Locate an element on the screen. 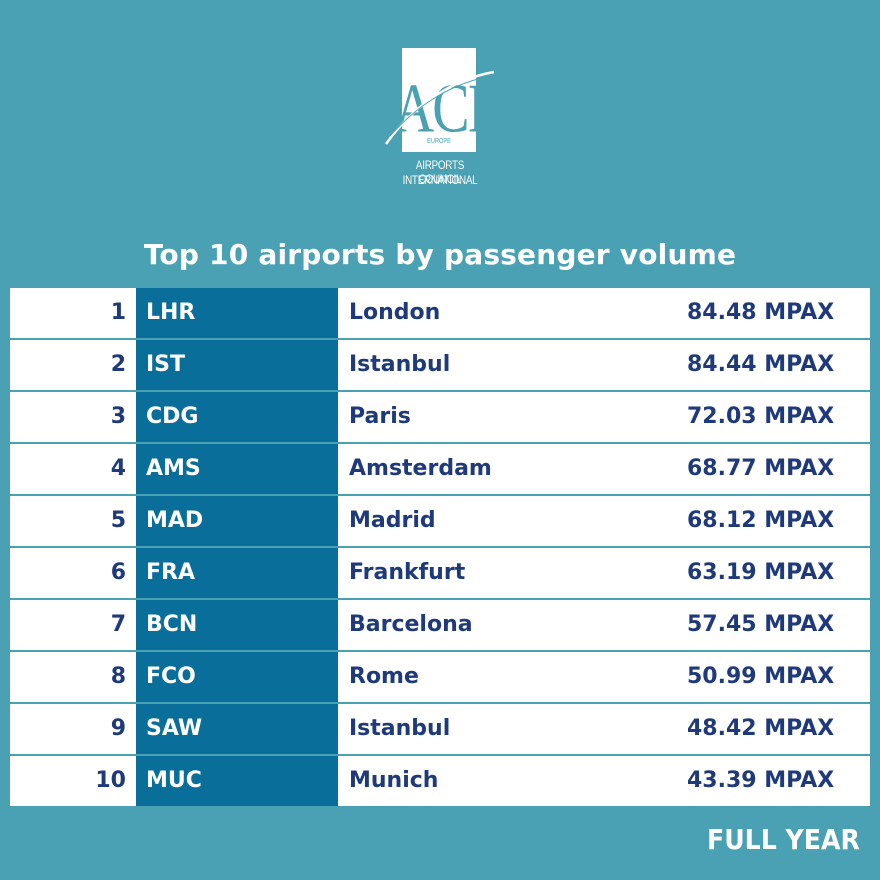 Image resolution: width=880 pixels, height=880 pixels. rank-cell: 4 is located at coordinates (118, 468).